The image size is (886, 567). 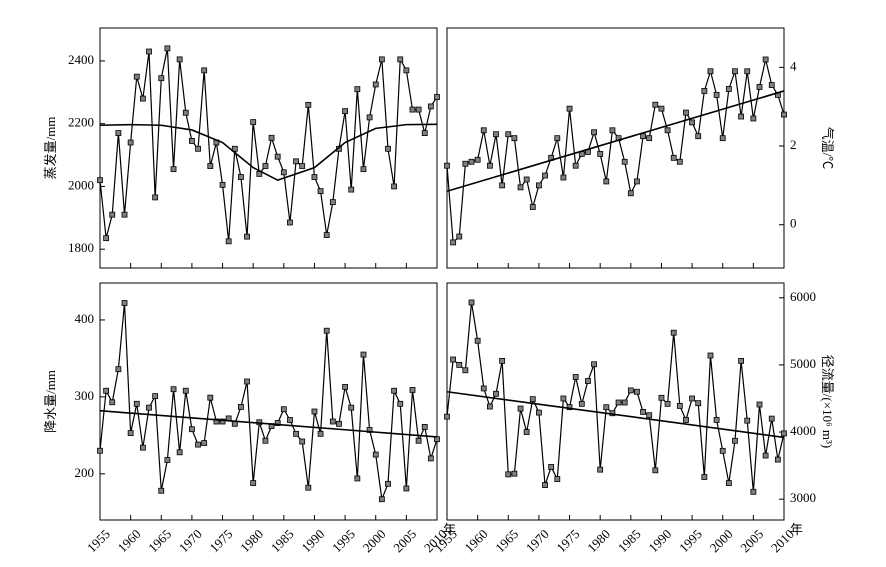 What do you see at coordinates (803, 363) in the screenshot?
I see `y-tick-label: 5000` at bounding box center [803, 363].